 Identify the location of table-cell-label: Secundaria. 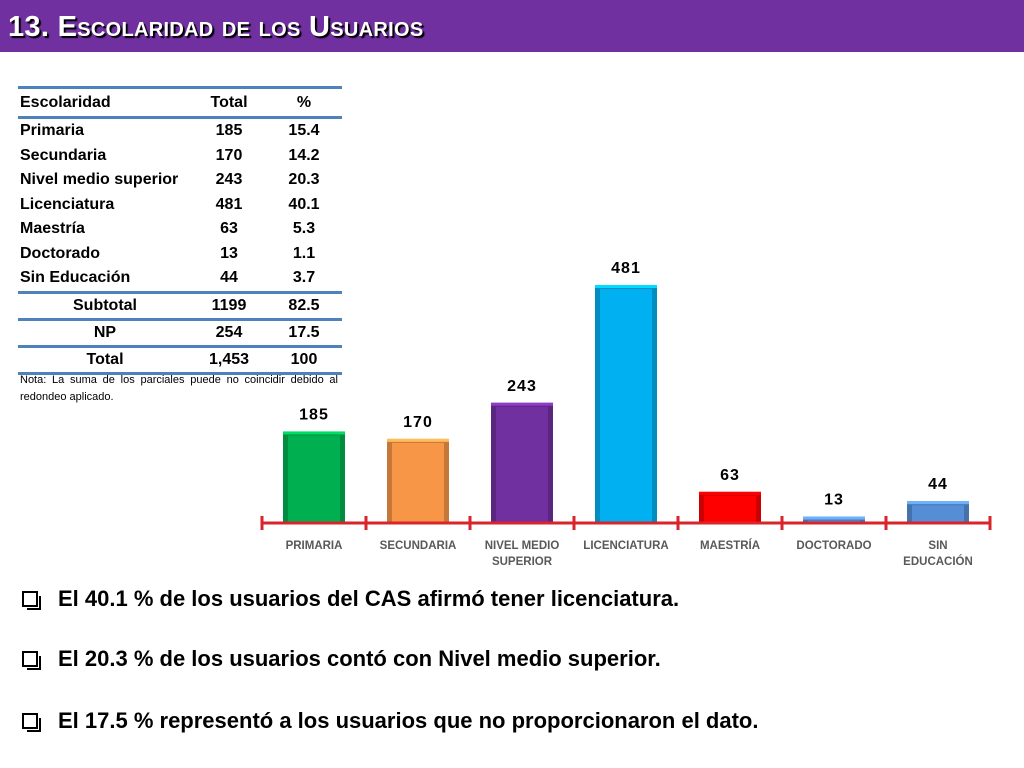
(63, 155).